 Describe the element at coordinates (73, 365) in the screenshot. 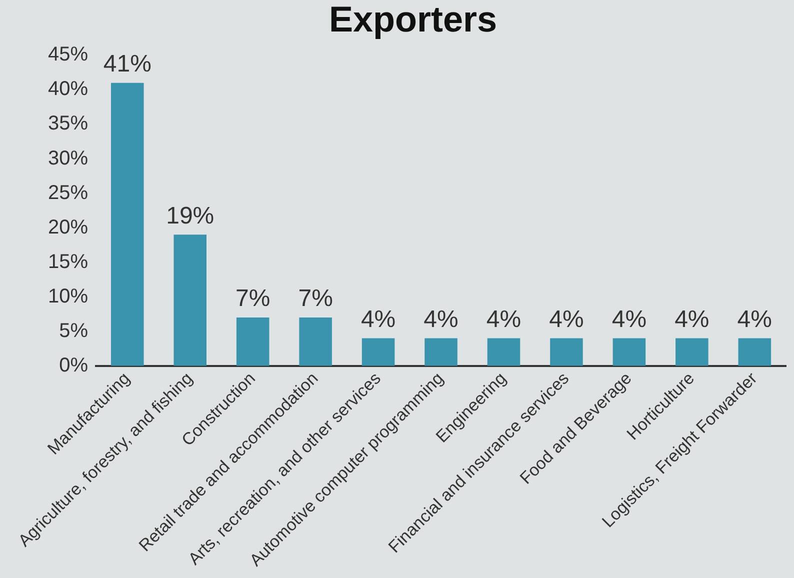

I see `y-tick-label: 0%` at that location.